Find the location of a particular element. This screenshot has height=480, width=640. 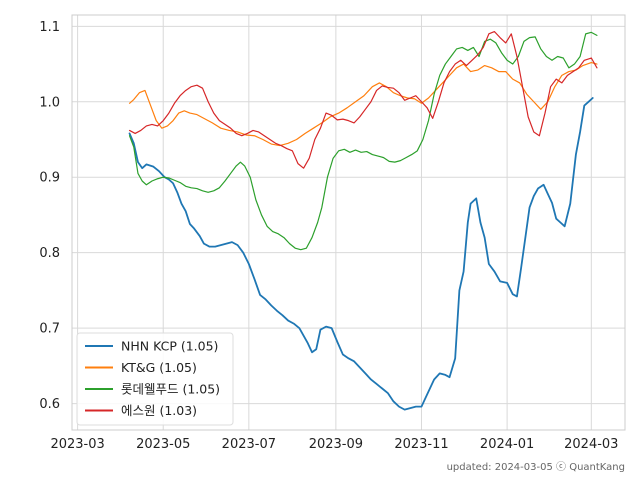

y-tick-label: 0.7 is located at coordinates (49, 329).